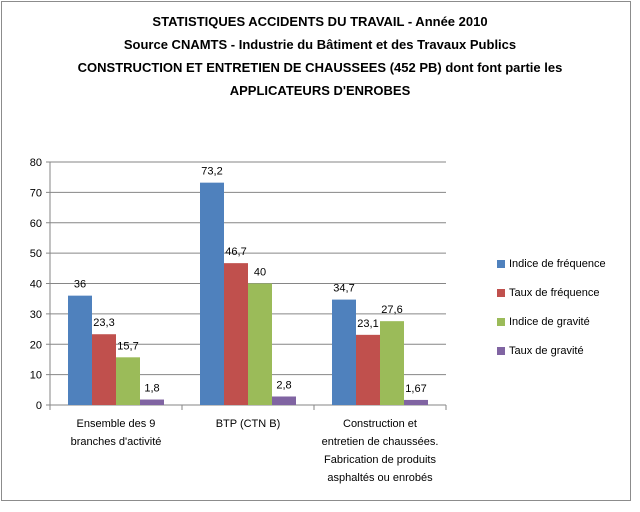  Describe the element at coordinates (211, 172) in the screenshot. I see `data-label: 73,2` at that location.